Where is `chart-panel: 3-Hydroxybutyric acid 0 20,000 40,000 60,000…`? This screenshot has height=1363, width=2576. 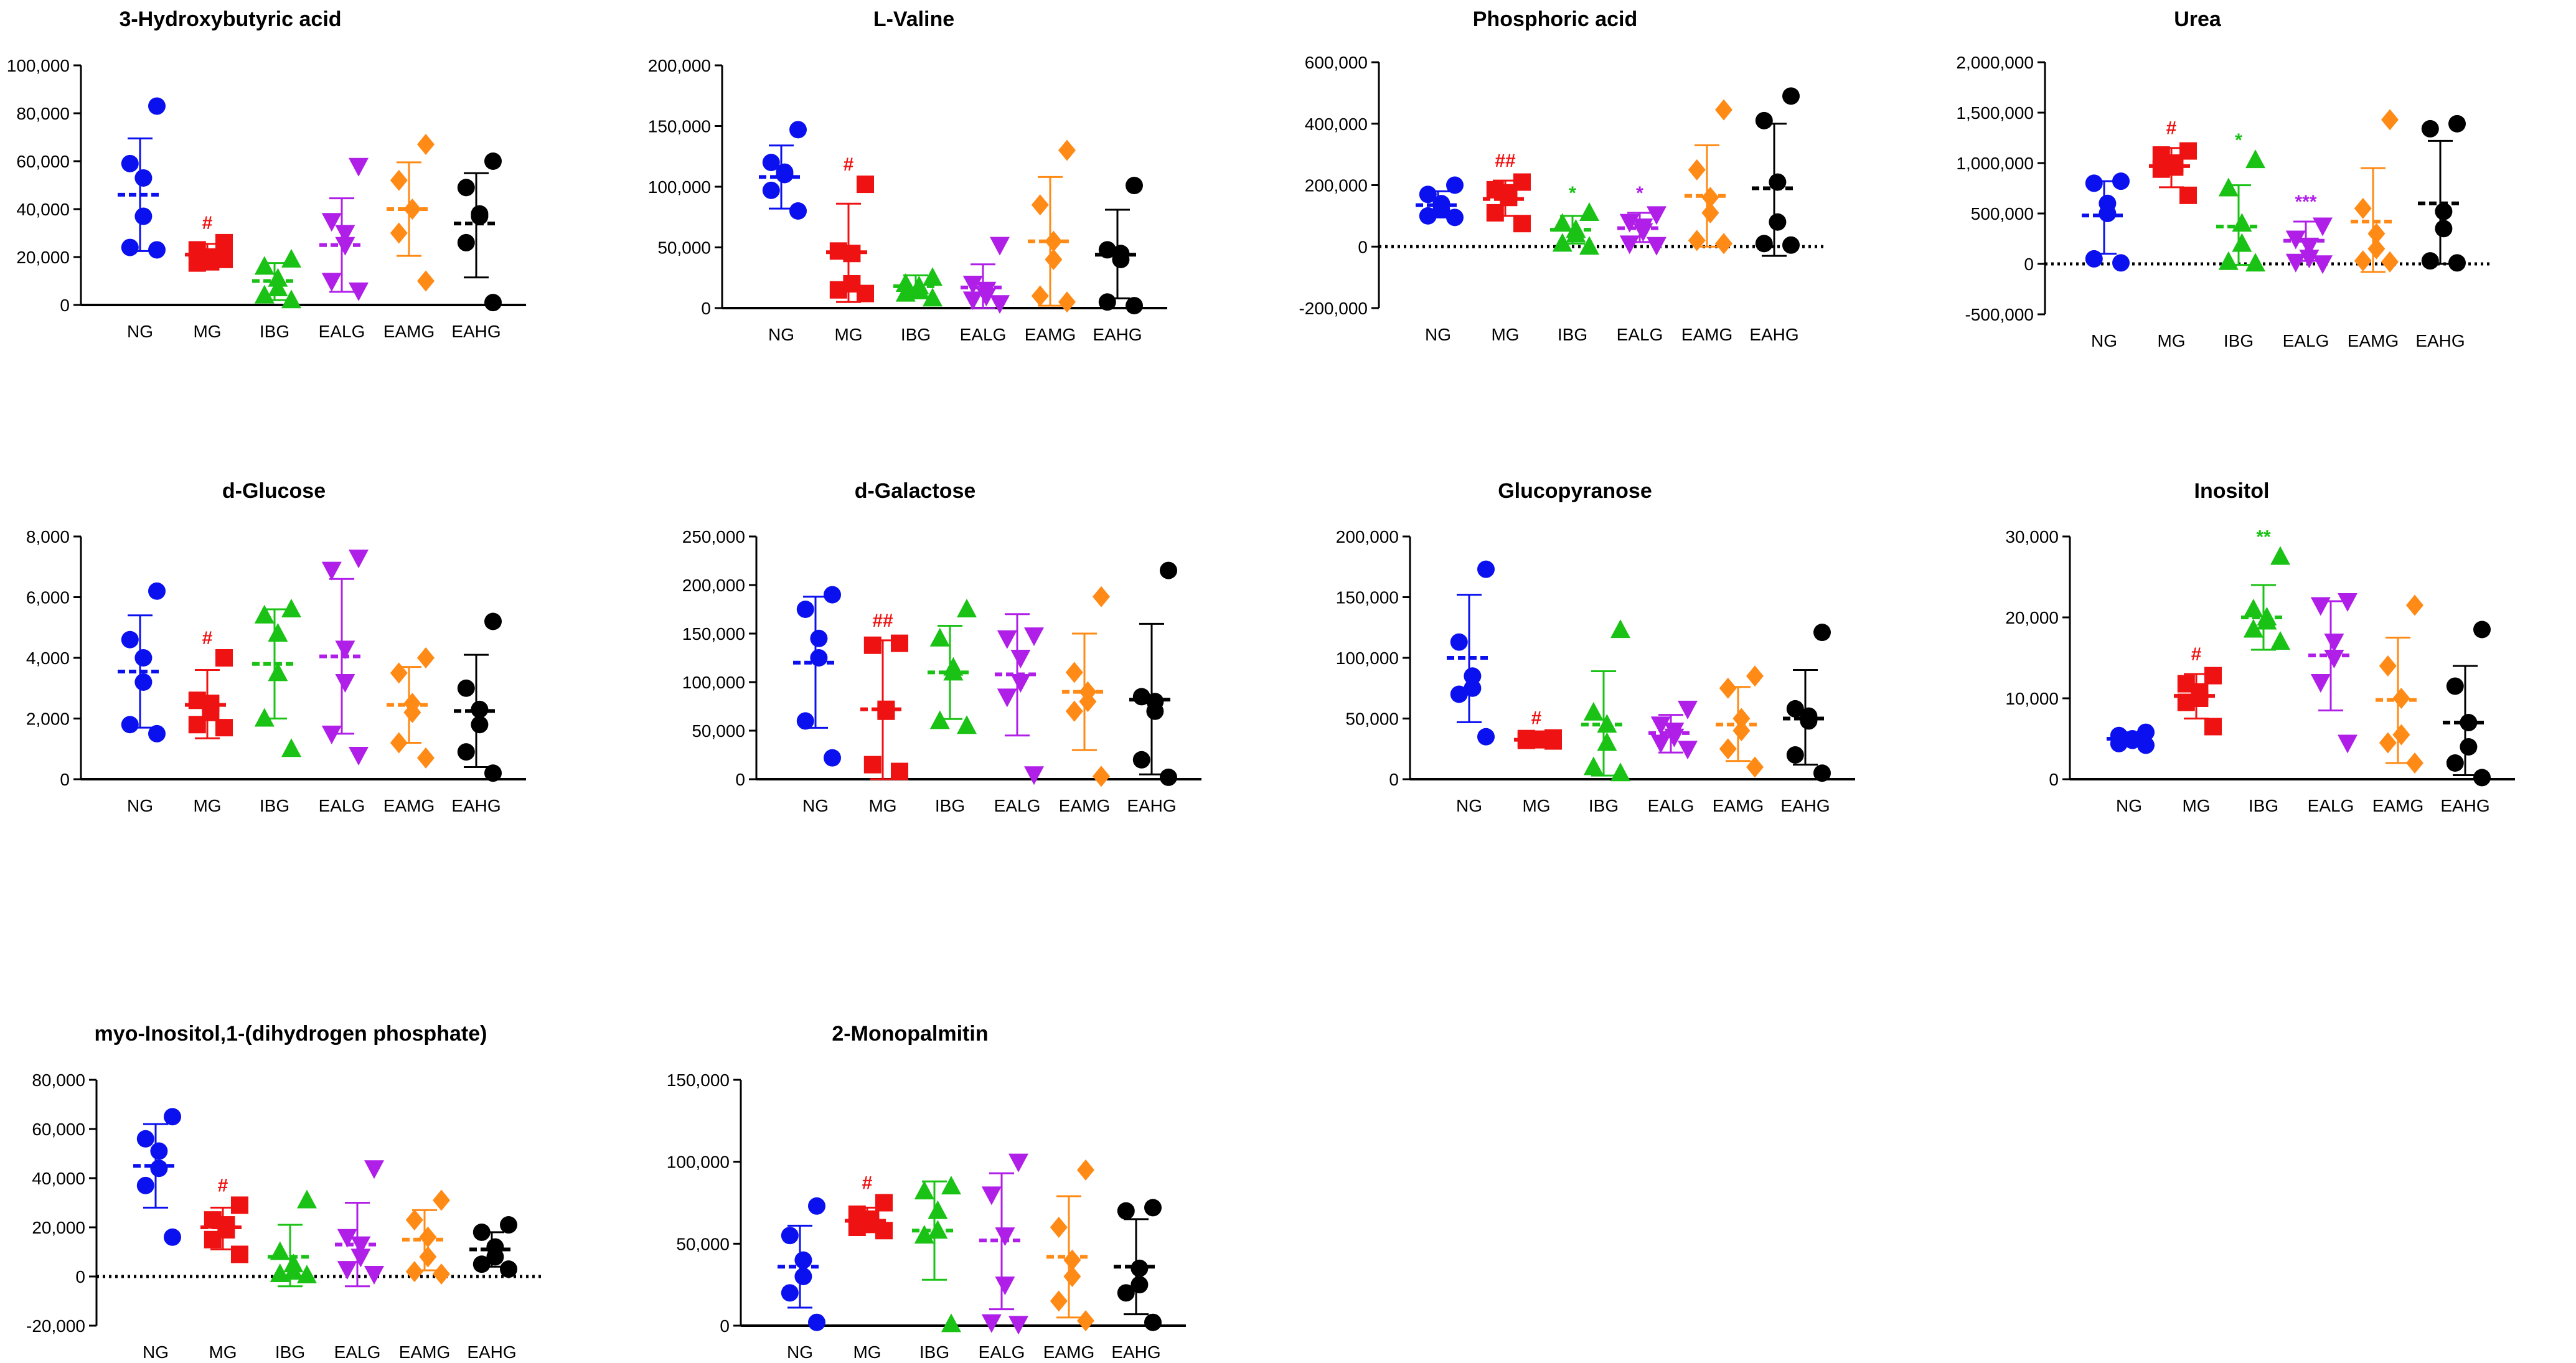 chart-panel: 3-Hydroxybutyric acid 0 20,000 40,000 60,000… is located at coordinates (266, 174).